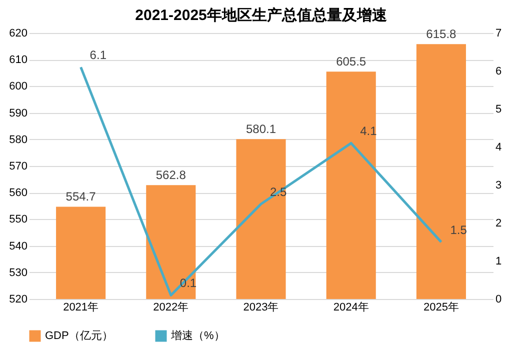 The image size is (510, 352). Describe the element at coordinates (441, 34) in the screenshot. I see `data-label: 615.8` at that location.